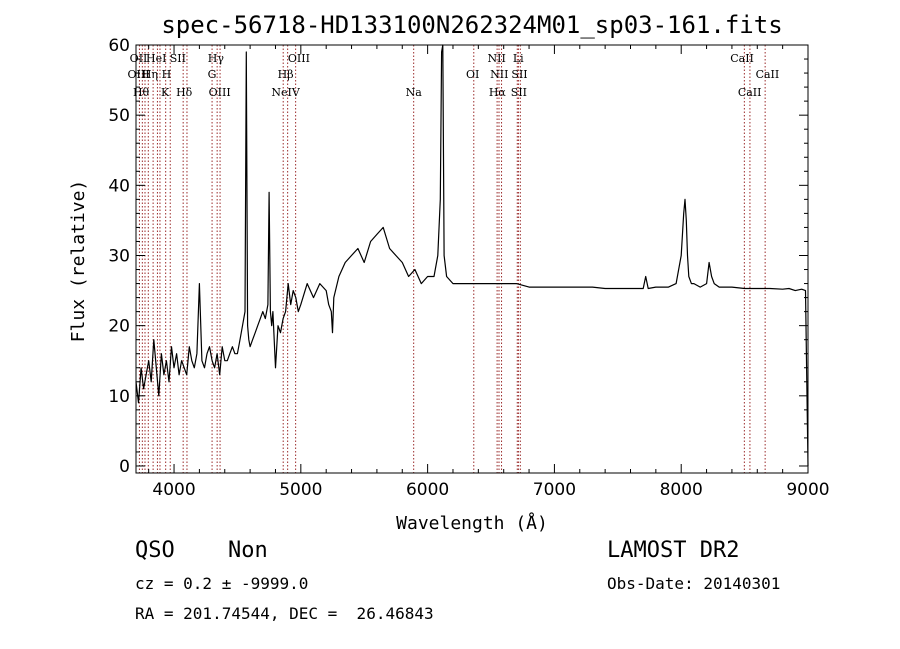 The width and height of the screenshot is (900, 649). What do you see at coordinates (414, 92) in the screenshot?
I see `marker-label: Na` at bounding box center [414, 92].